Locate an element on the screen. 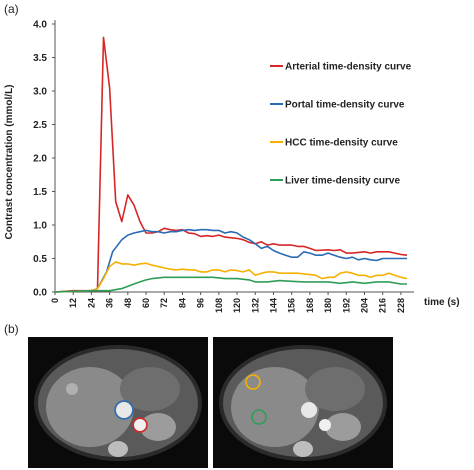  x-tick-label: 48 is located at coordinates (128, 303).